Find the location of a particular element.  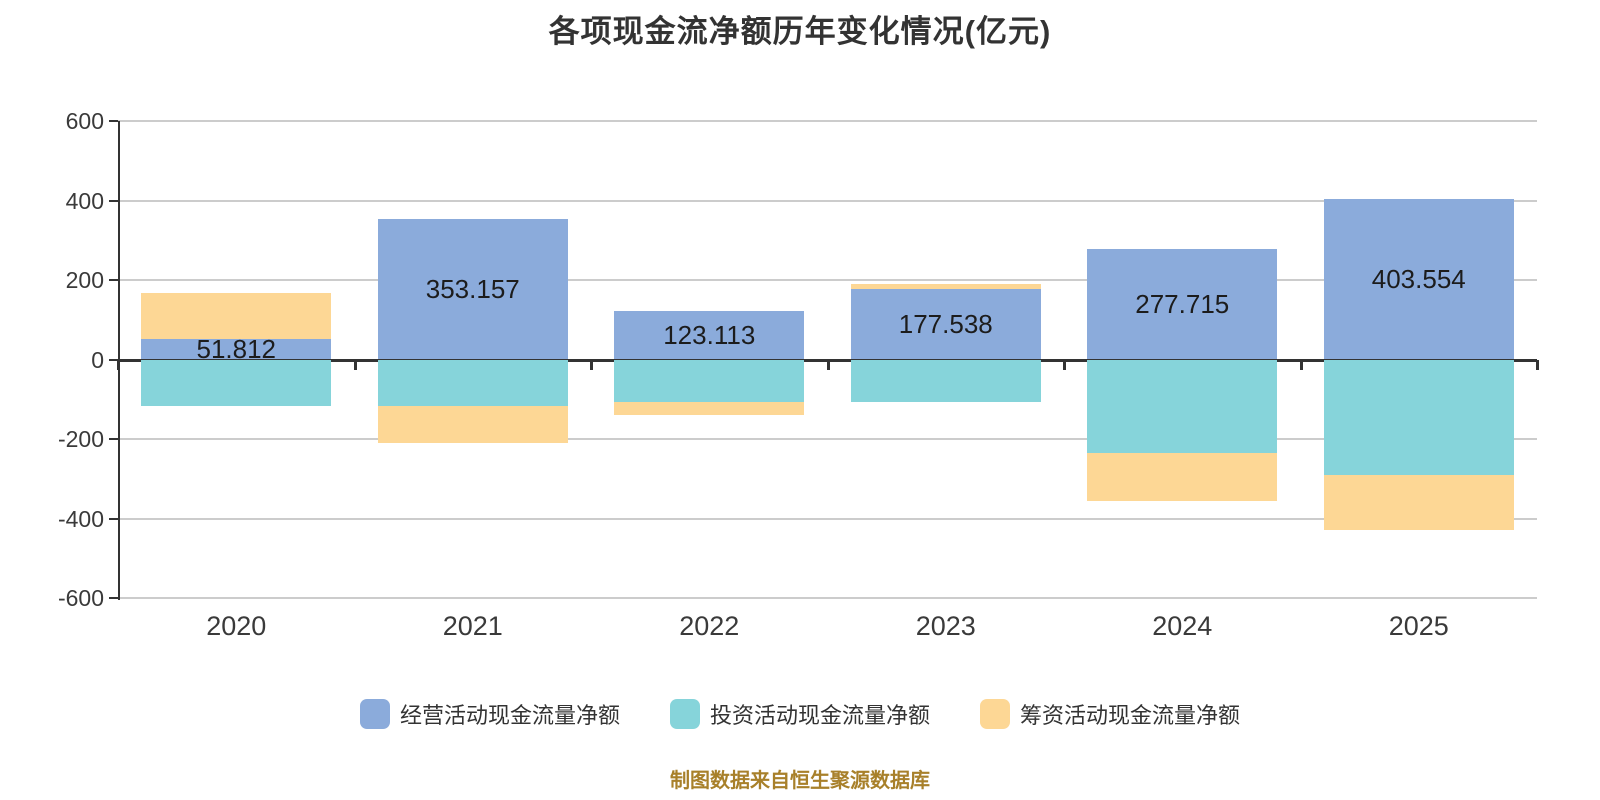

bar-2023-operating is located at coordinates (945, 324).